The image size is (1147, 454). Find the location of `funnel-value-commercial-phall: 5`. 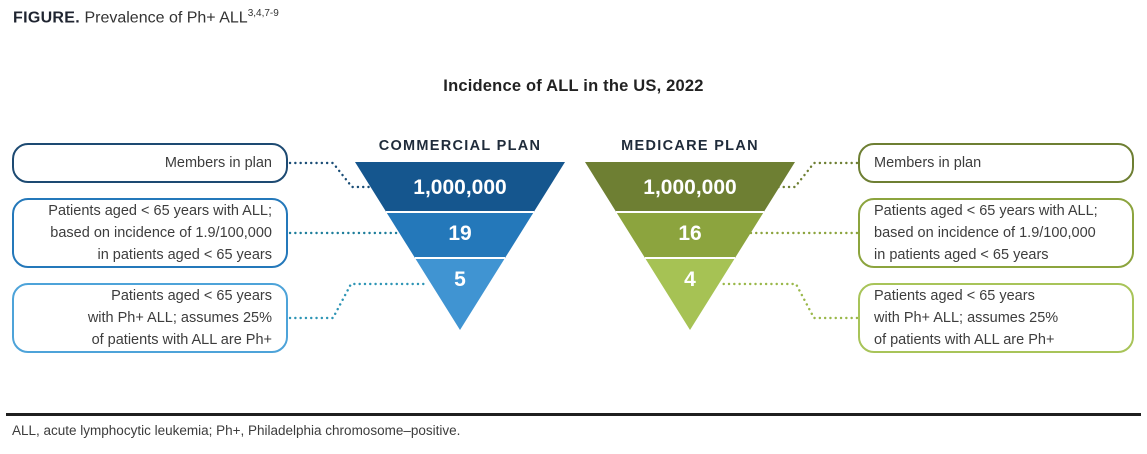

funnel-value-commercial-phall: 5 is located at coordinates (460, 279).